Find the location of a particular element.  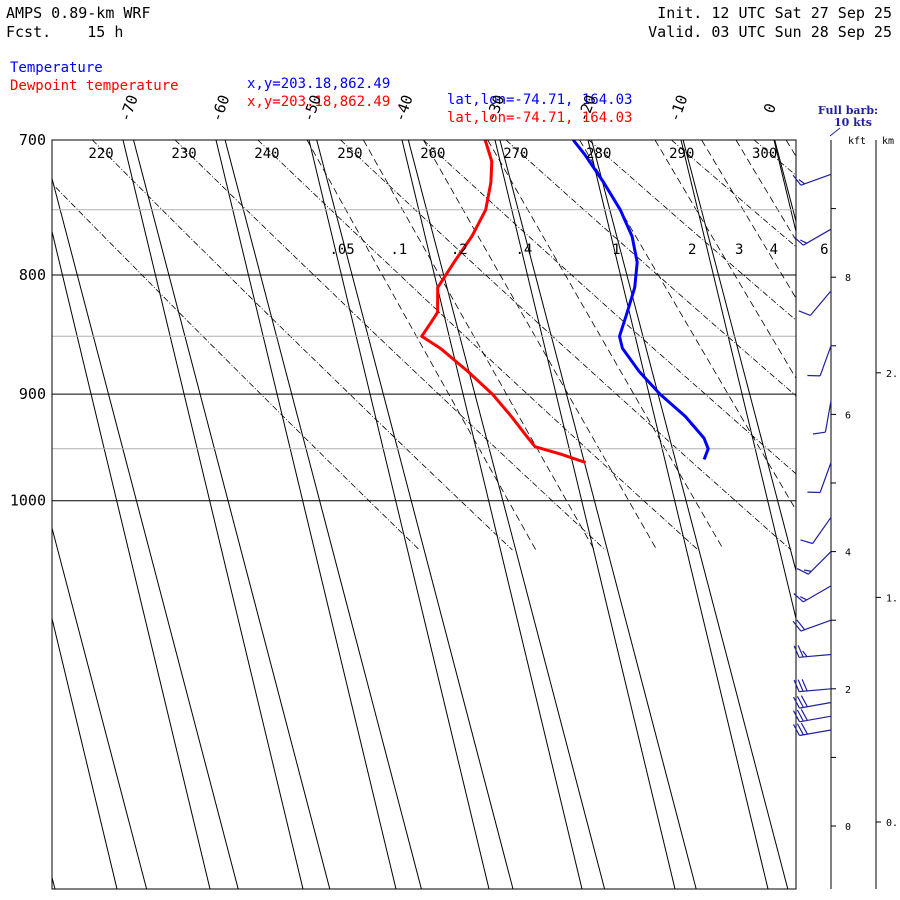

mixing-ratio-label: 1 is located at coordinates (616, 250).